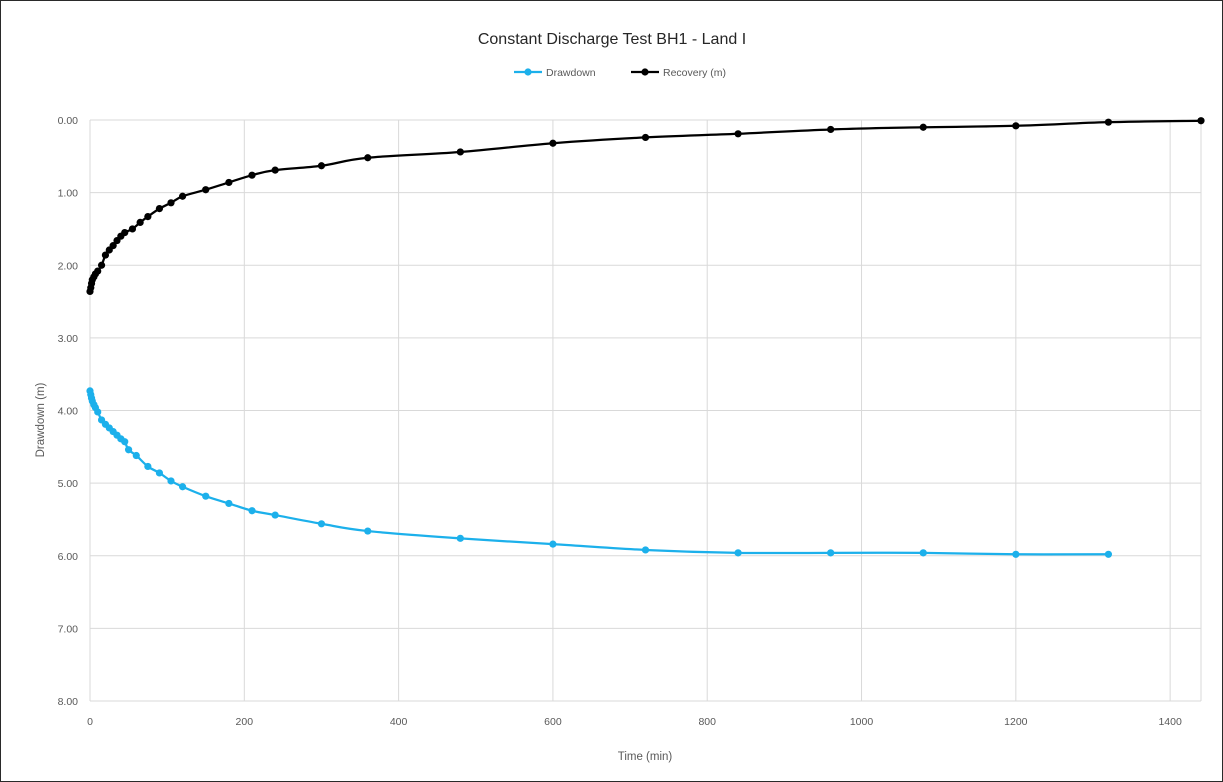 This screenshot has height=782, width=1223. What do you see at coordinates (68, 121) in the screenshot?
I see `y-tick-label: 0.00` at bounding box center [68, 121].